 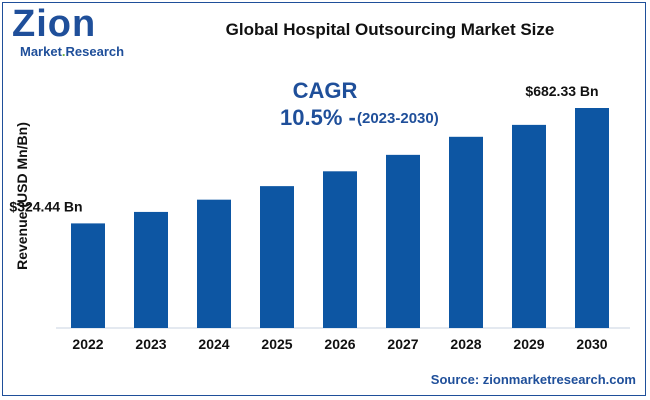 What do you see at coordinates (528, 344) in the screenshot?
I see `x-tick-label-2029: 2029` at bounding box center [528, 344].